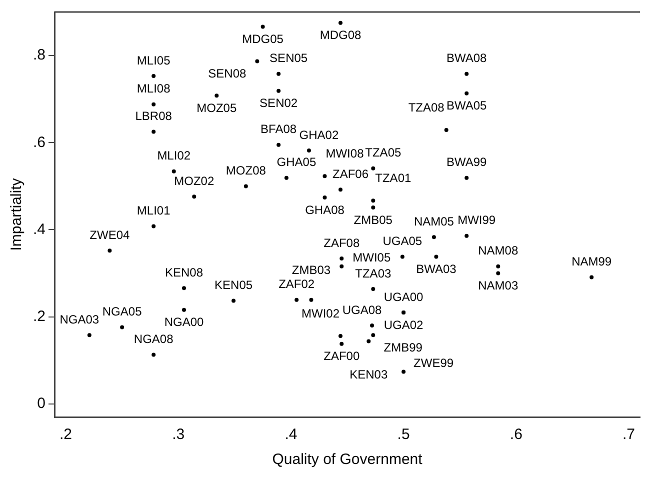 Image resolution: width=648 pixels, height=477 pixels. Describe the element at coordinates (467, 58) in the screenshot. I see `data-label: BWA08` at that location.